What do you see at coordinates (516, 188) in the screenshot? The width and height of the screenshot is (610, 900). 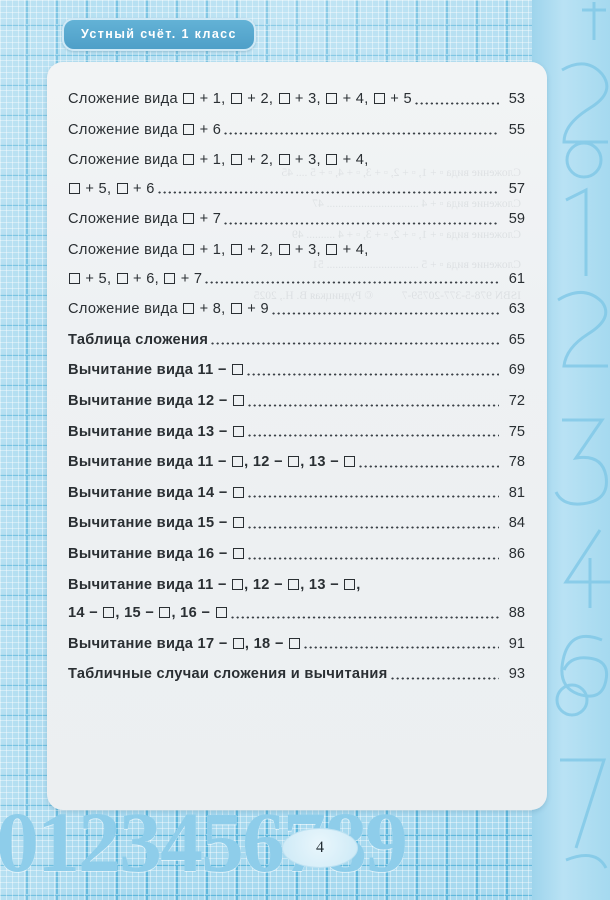 I see `toc-page-number: 57` at bounding box center [516, 188].